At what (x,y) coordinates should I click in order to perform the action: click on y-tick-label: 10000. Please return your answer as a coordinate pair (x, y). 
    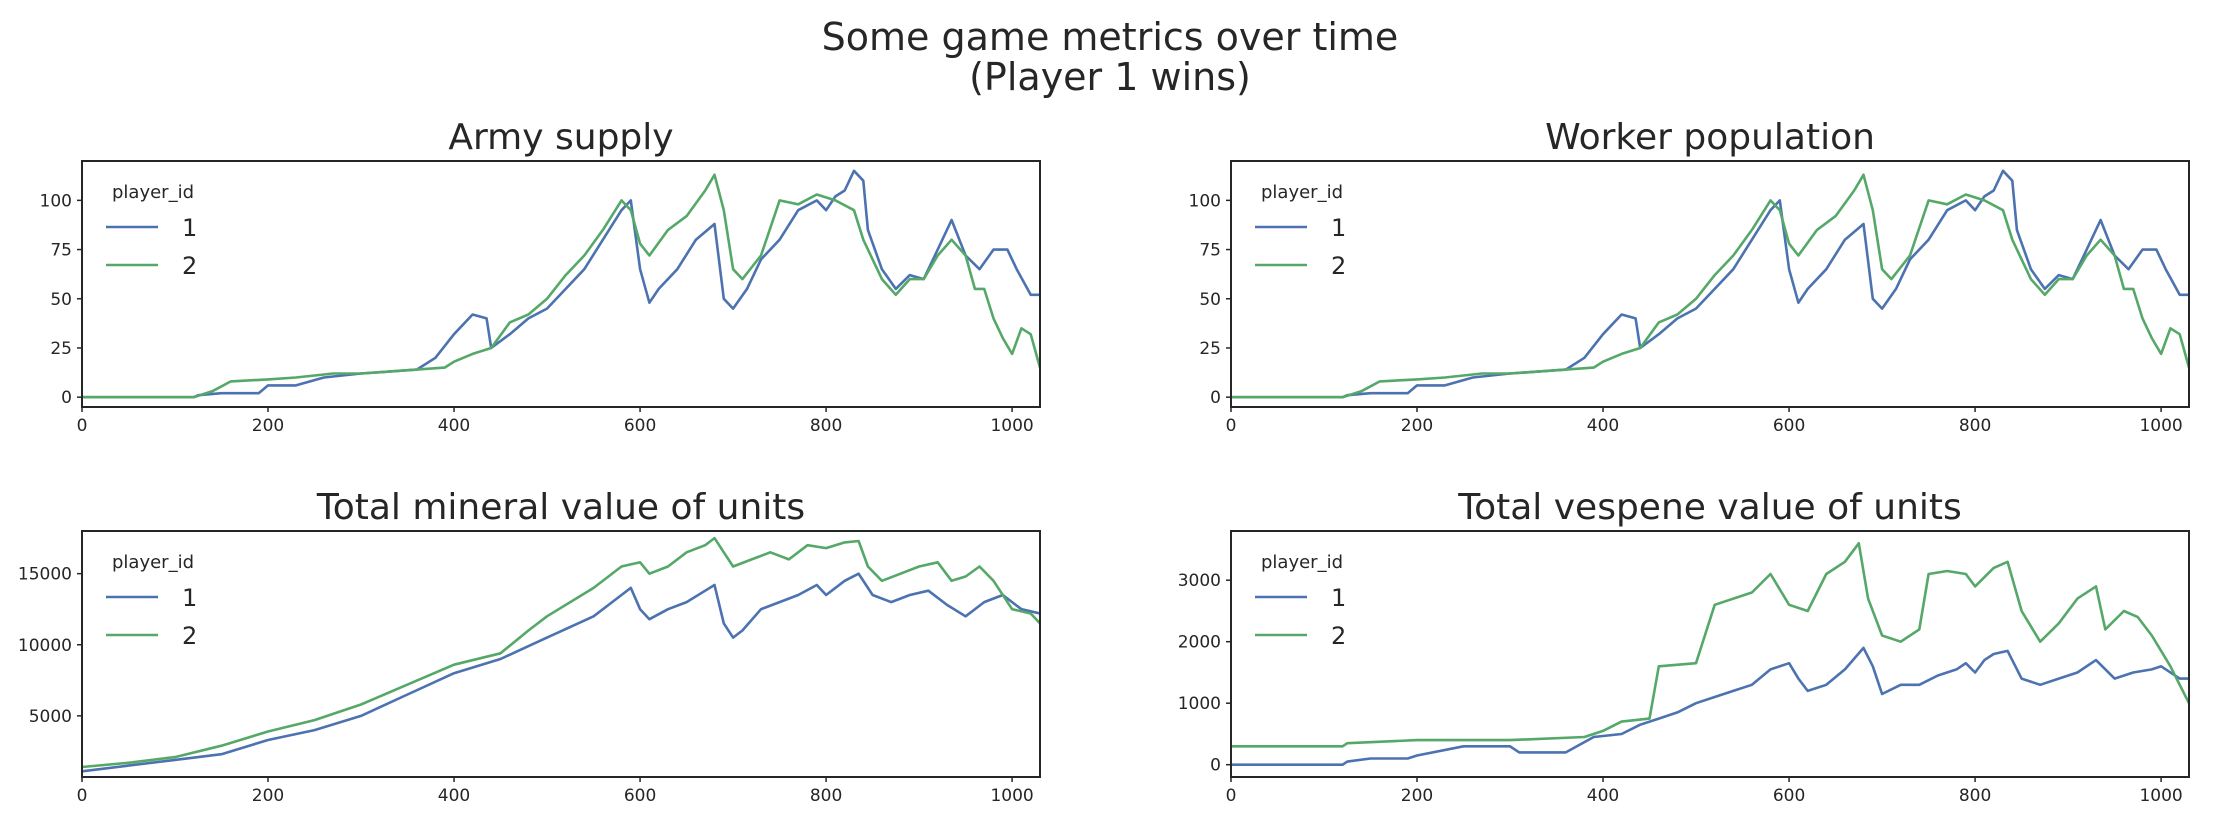
    Looking at the image, I should click on (45, 646).